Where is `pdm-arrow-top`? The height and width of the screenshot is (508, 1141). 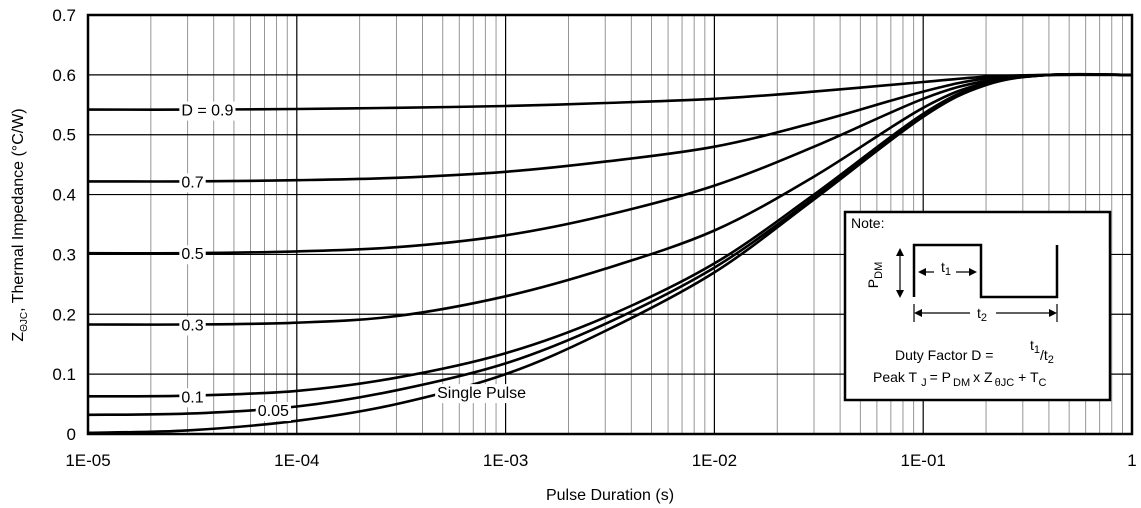
pdm-arrow-top is located at coordinates (900, 252).